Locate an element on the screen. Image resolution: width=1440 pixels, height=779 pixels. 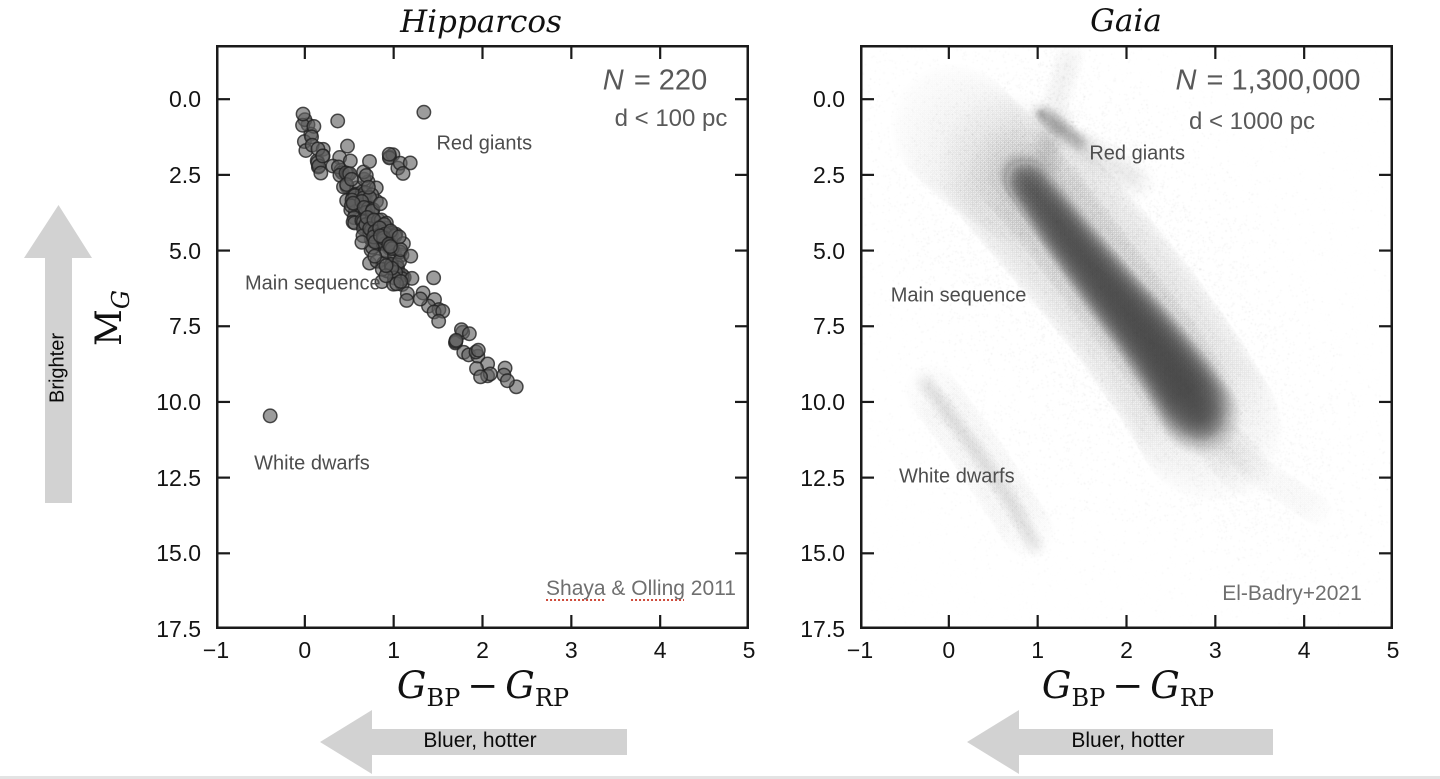
bluer-hotter-label-right: Bluer, hotter is located at coordinates (1128, 740).